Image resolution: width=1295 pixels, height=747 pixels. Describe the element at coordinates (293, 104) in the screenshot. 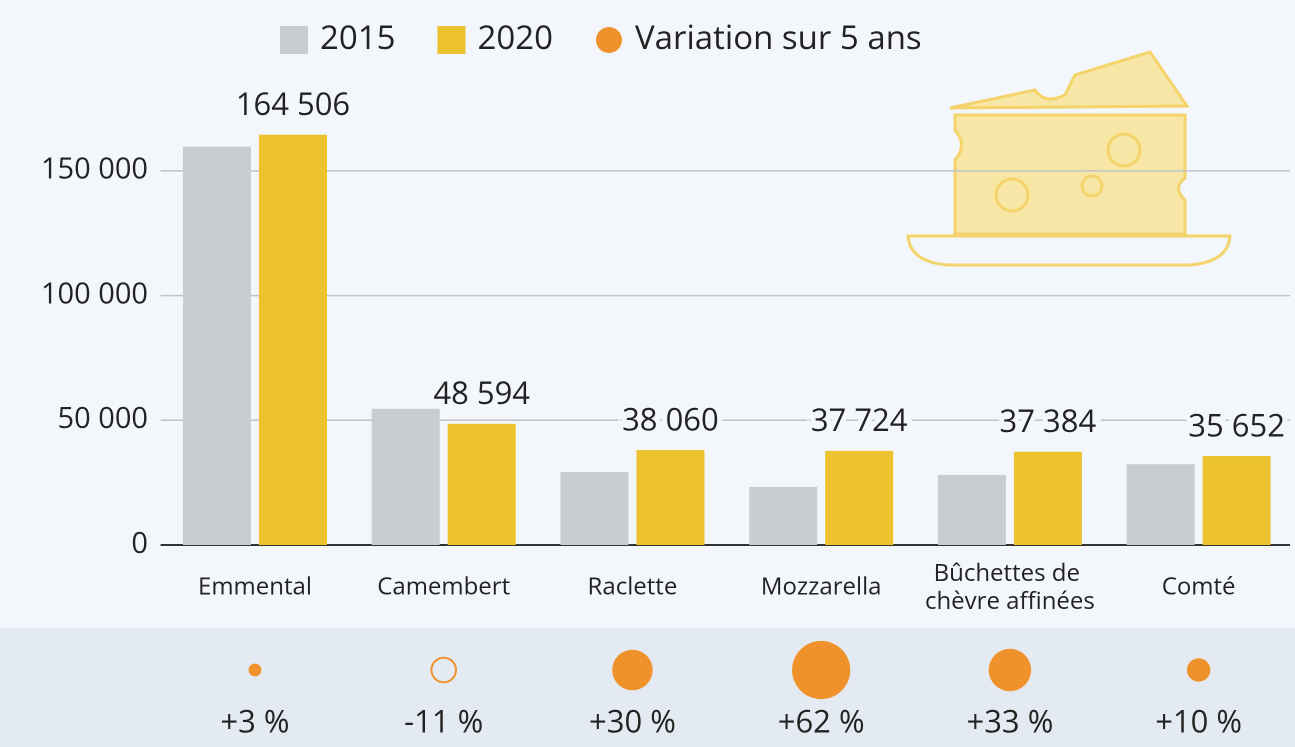

I see `value-label: 164 506` at that location.